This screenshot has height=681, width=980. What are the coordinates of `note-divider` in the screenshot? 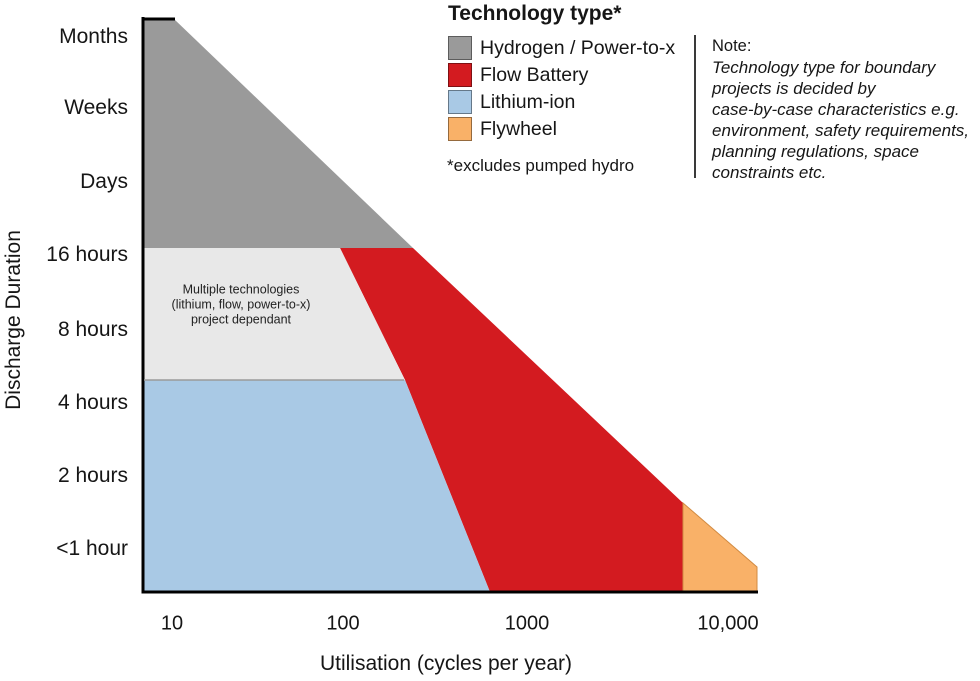 It's located at (695, 106).